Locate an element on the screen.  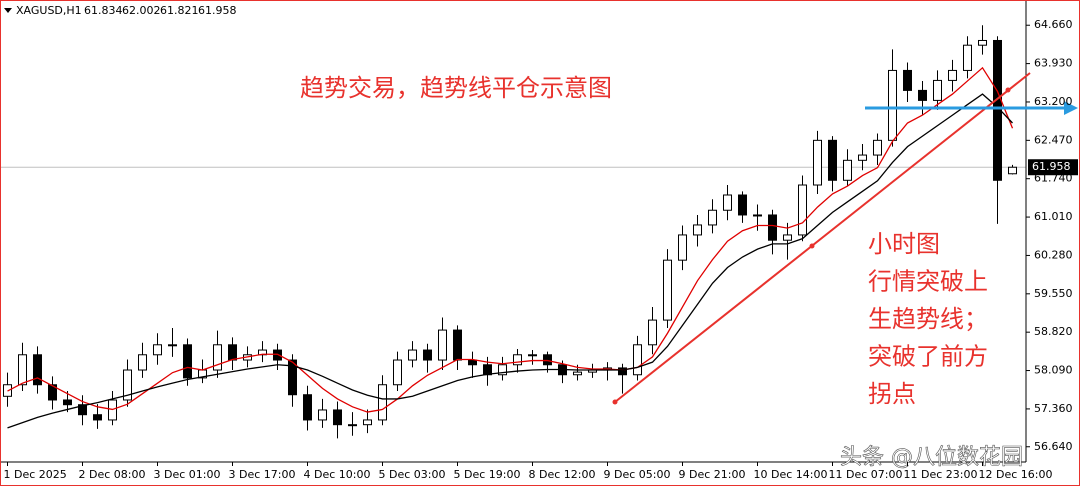
note-line: 小时图 is located at coordinates (904, 244).